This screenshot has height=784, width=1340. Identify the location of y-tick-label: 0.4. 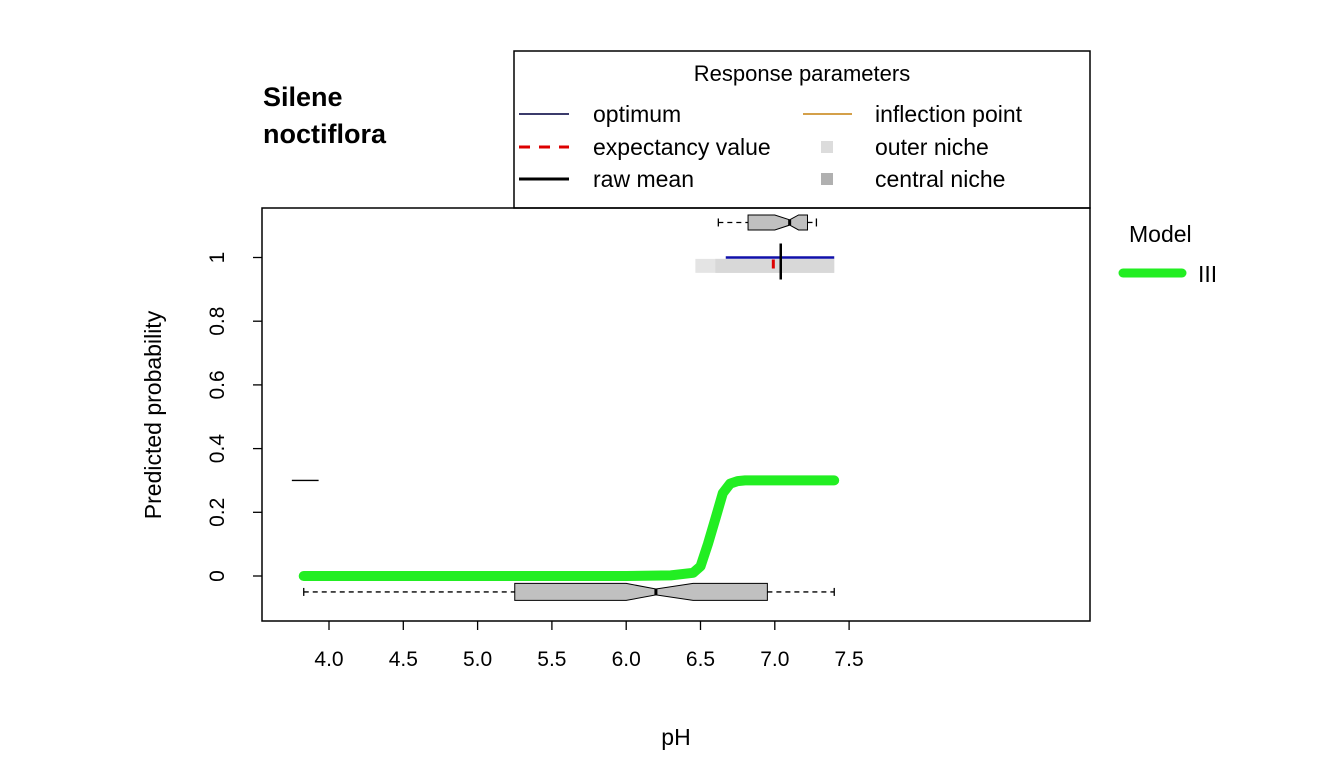
(217, 449).